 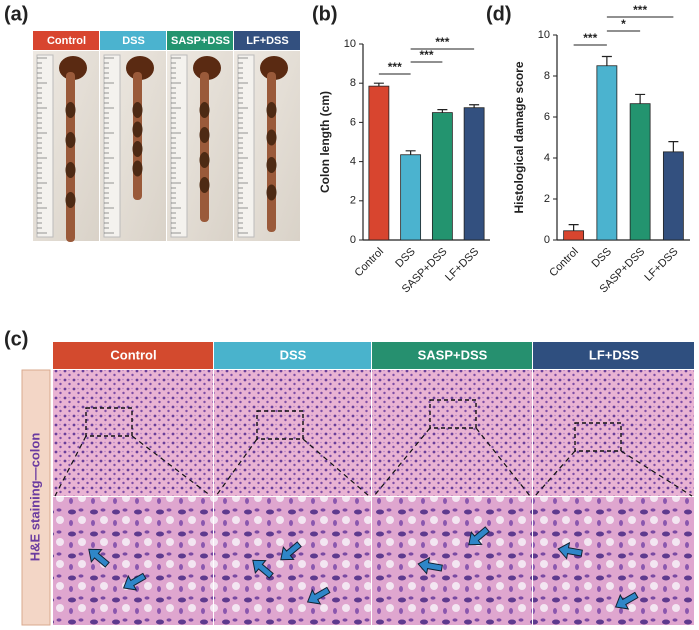 I want to click on y-axis-label: Colon length (cm), so click(x=325, y=142).